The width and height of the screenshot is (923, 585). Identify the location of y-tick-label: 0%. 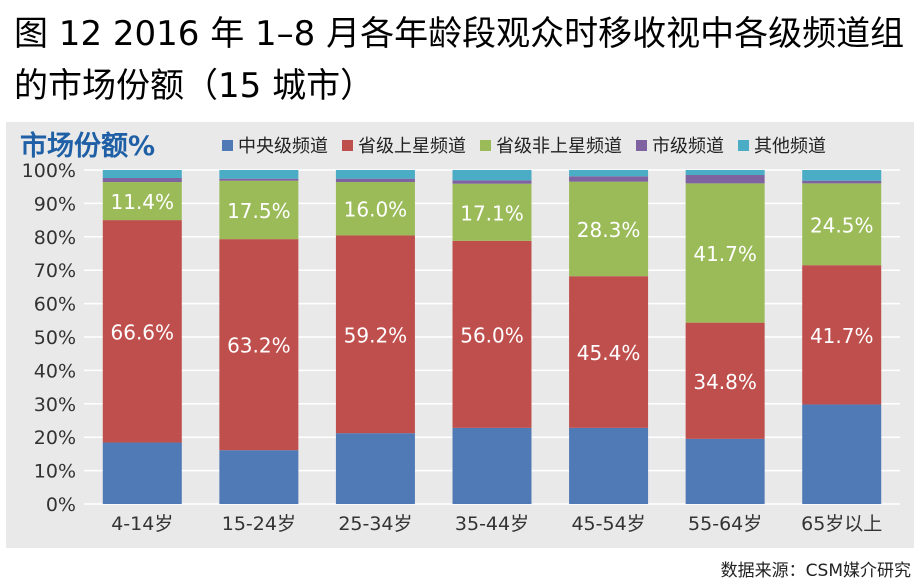
(61, 505).